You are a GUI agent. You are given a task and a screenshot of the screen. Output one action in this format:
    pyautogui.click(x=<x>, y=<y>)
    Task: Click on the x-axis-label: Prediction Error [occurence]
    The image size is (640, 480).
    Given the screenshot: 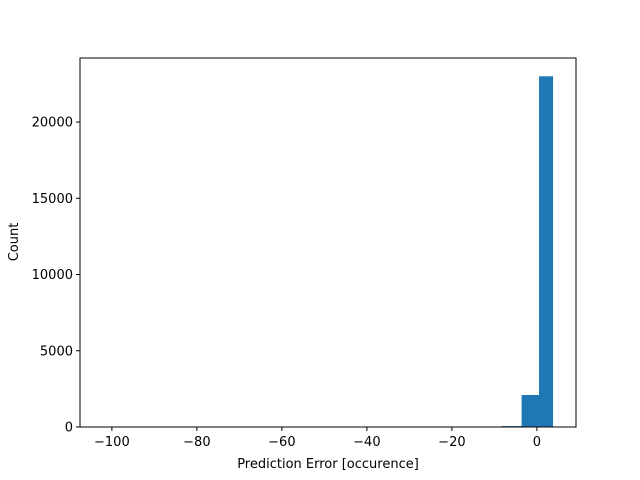 What is the action you would take?
    pyautogui.click(x=328, y=464)
    